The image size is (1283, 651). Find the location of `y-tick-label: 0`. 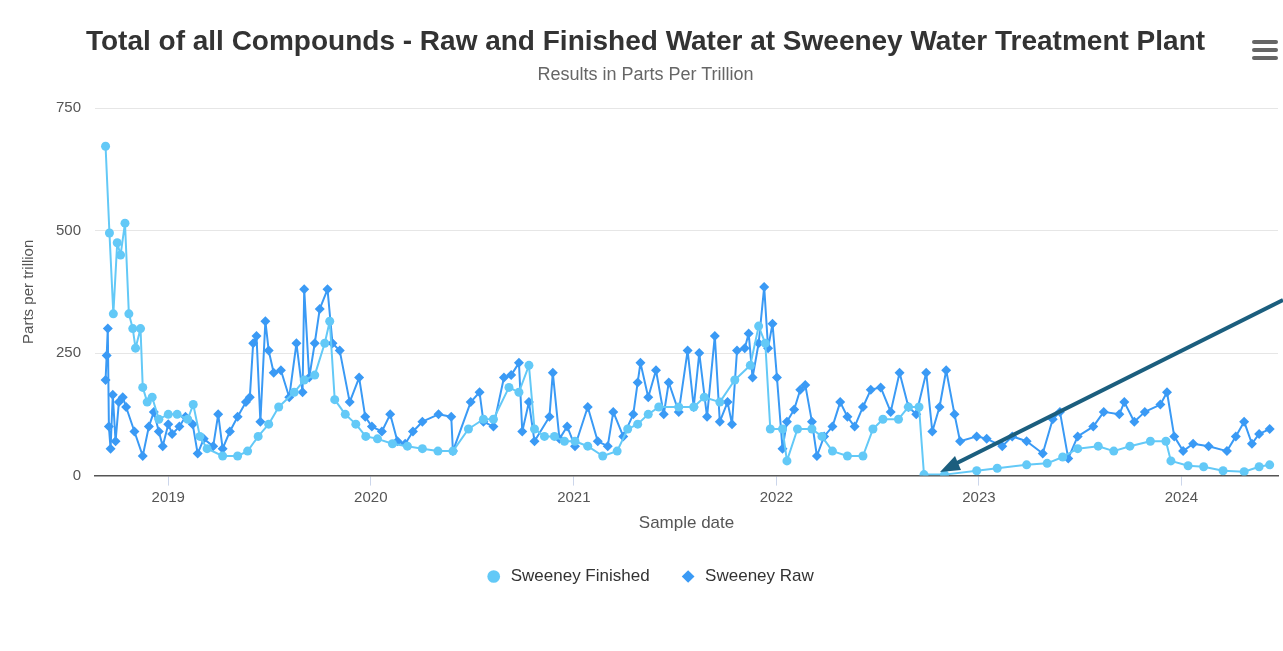

y-tick-label: 0 is located at coordinates (77, 474).